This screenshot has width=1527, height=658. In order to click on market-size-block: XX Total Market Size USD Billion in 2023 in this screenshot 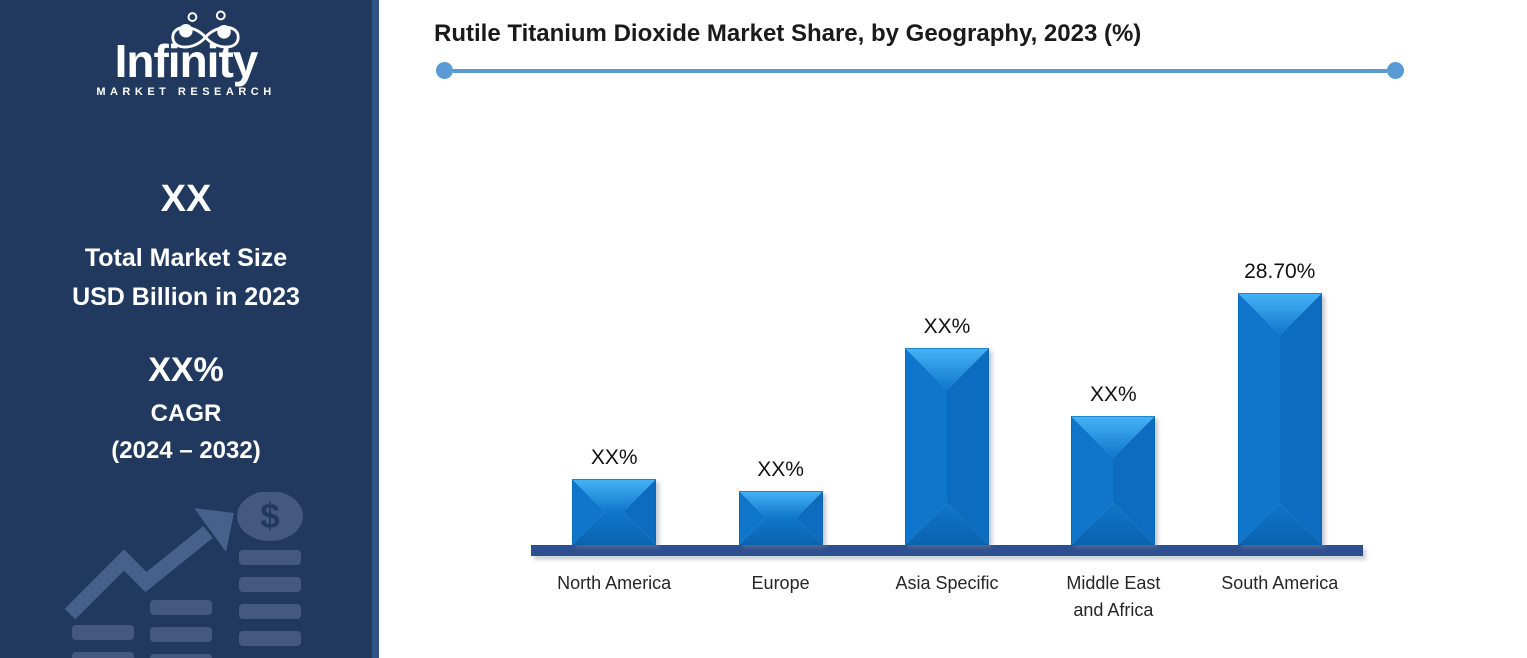, I will do `click(186, 247)`.